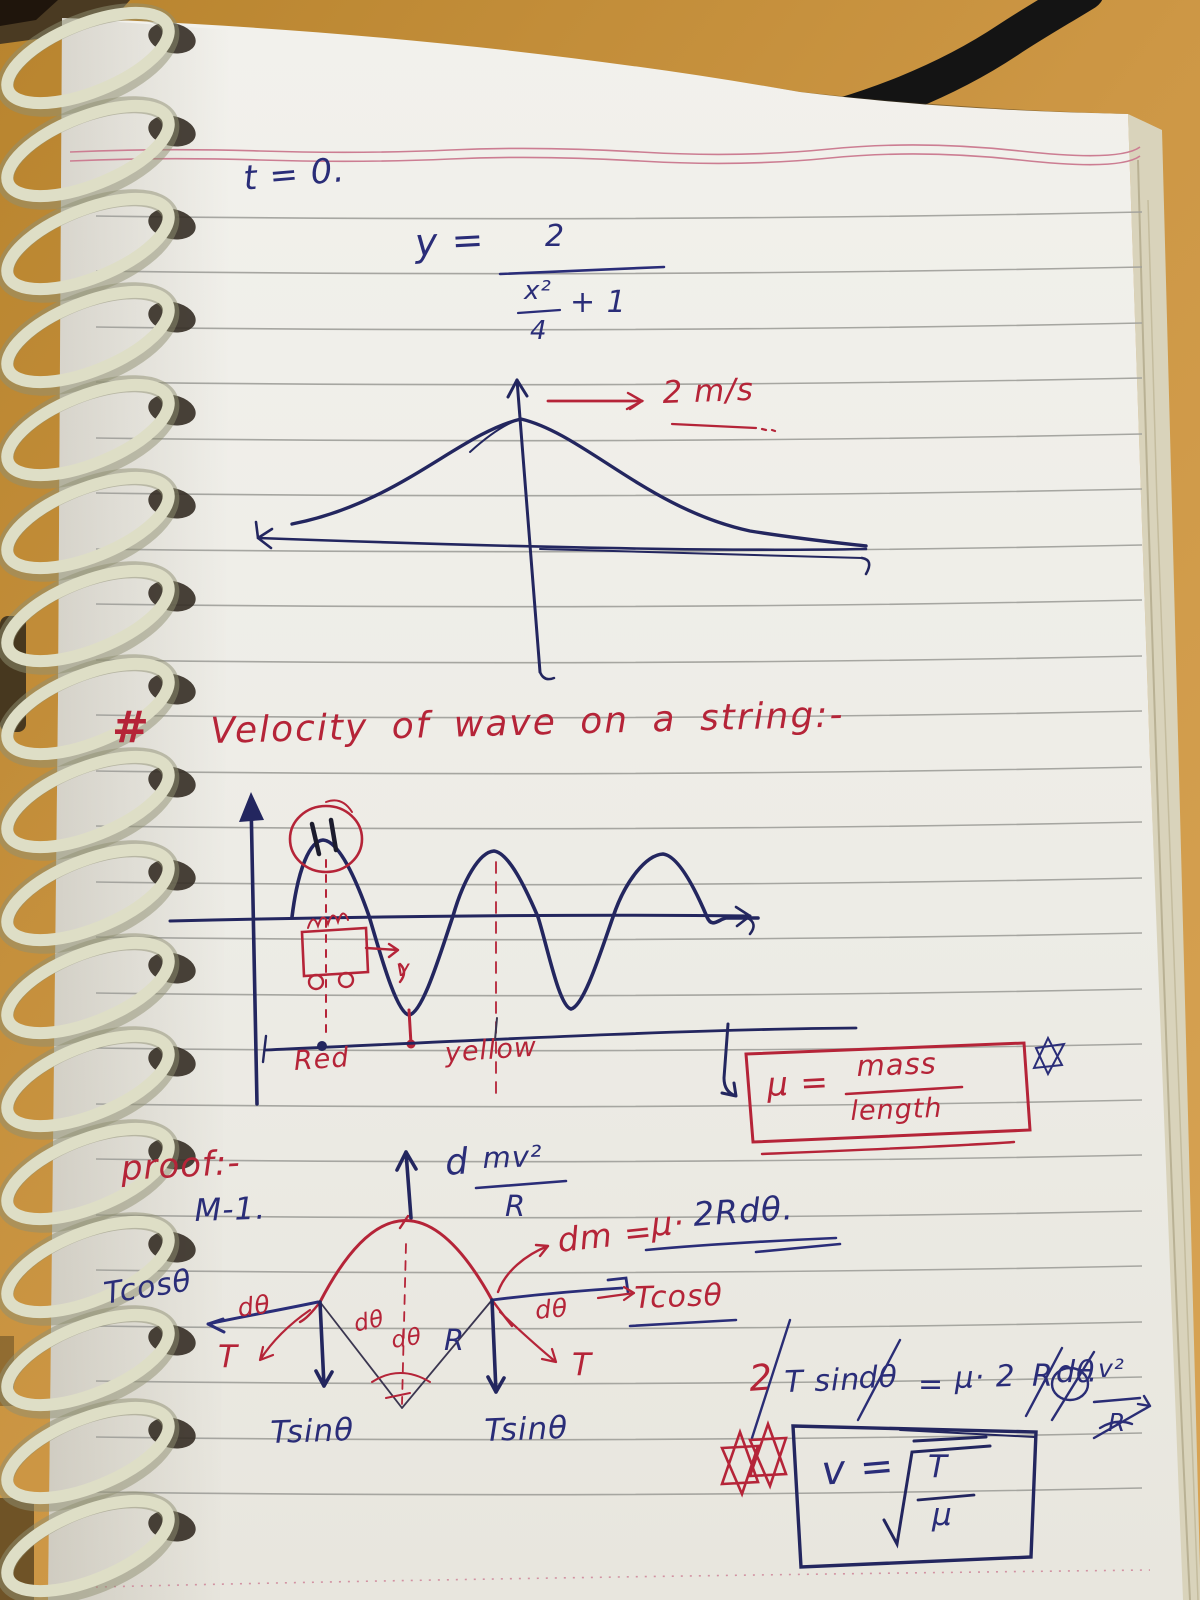 This screenshot has width=1200, height=1600. What do you see at coordinates (455, 1340) in the screenshot?
I see `radius-label: R` at bounding box center [455, 1340].